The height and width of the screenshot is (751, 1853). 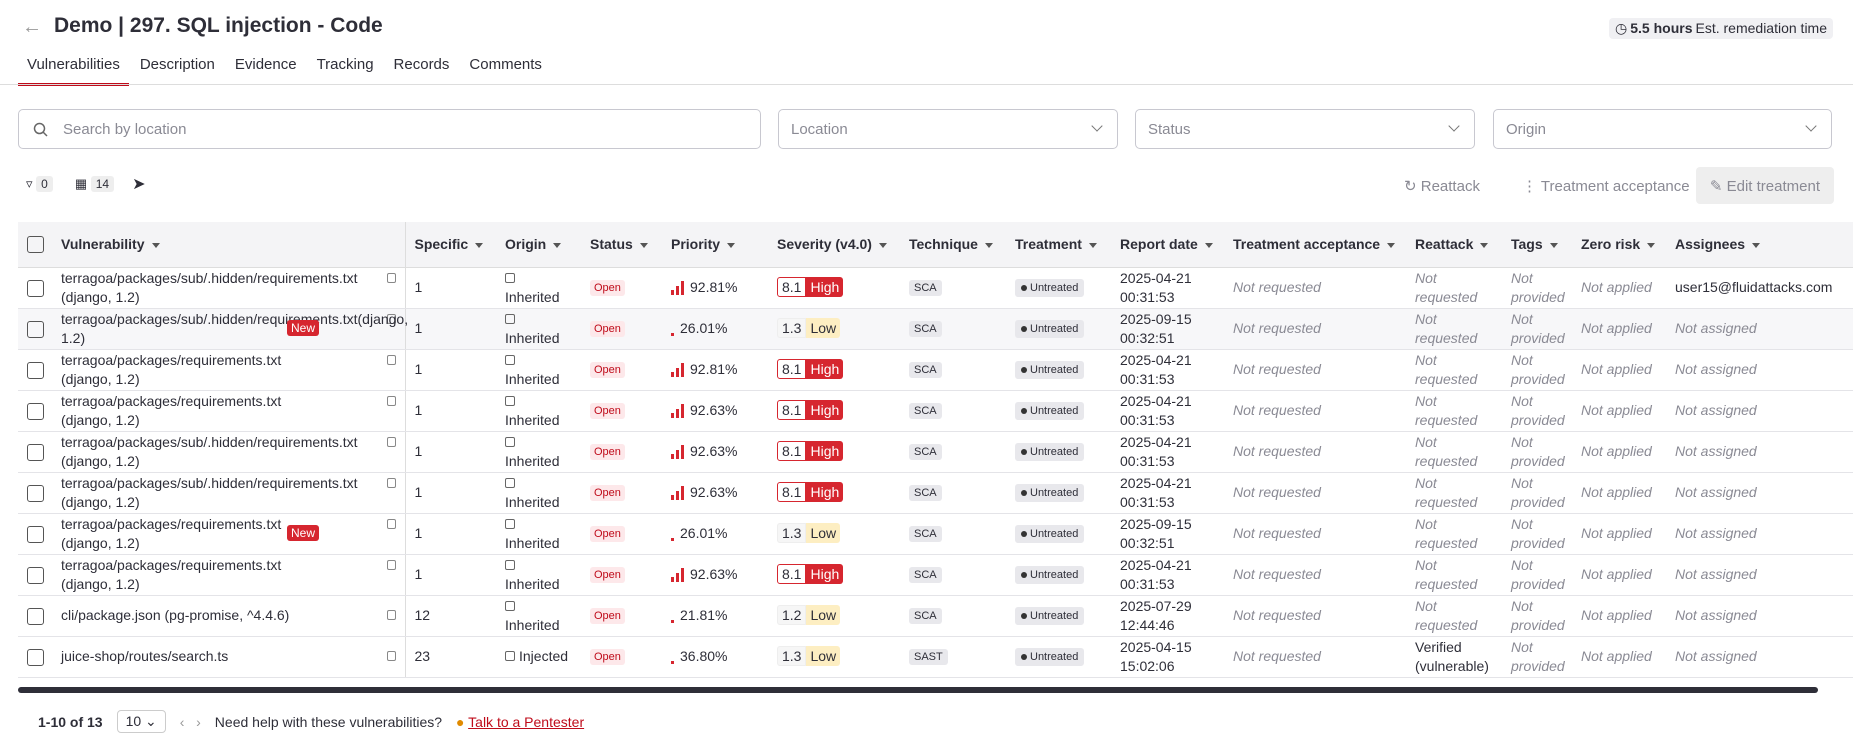 What do you see at coordinates (792, 574) in the screenshot?
I see `severity-score: 8.1` at bounding box center [792, 574].